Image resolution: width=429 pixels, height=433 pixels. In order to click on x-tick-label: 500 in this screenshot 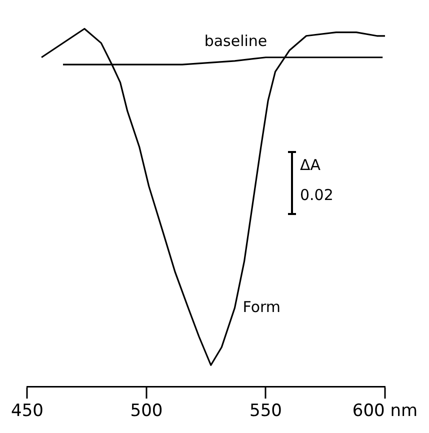, I will do `click(146, 411)`.